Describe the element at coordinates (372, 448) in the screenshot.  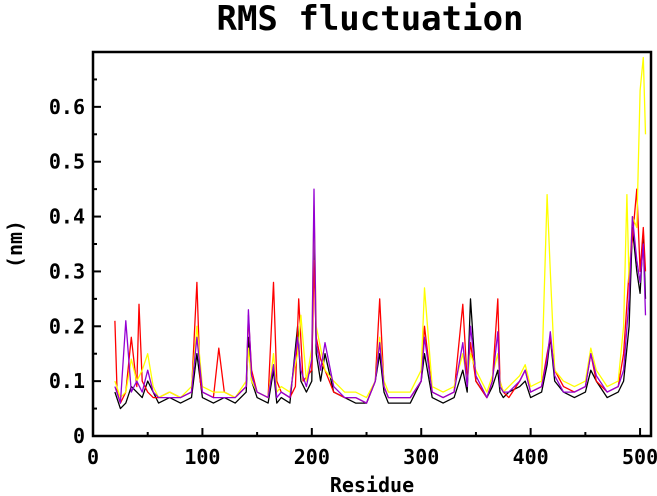
I see `x-axis: 0 100 200 300 400 500` at that location.